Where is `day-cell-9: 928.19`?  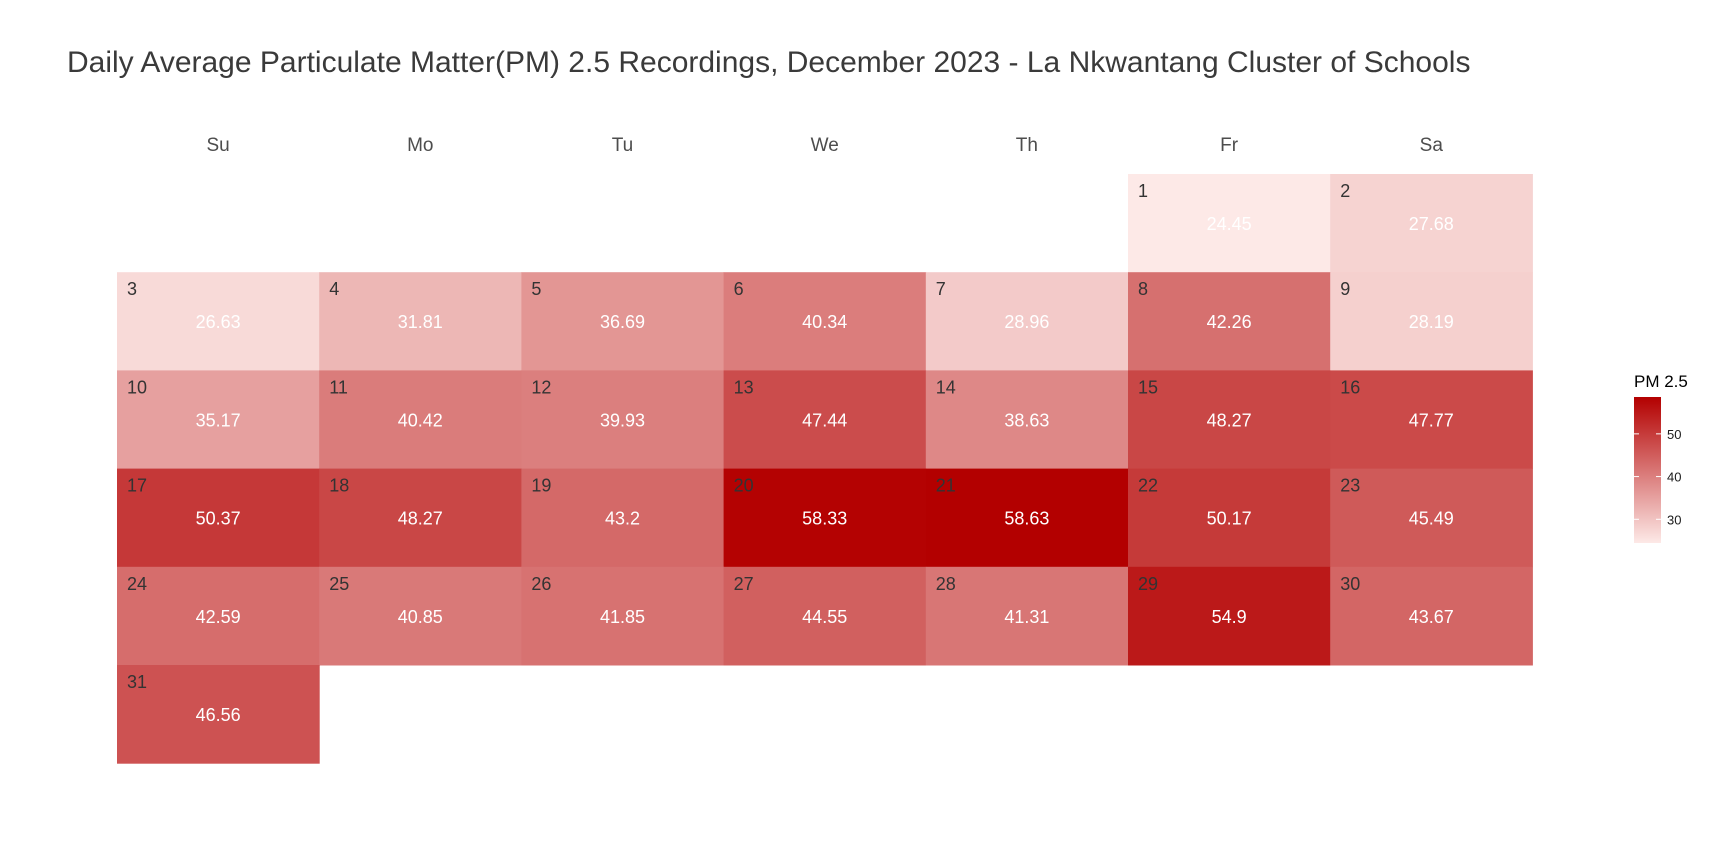
day-cell-9: 928.19 is located at coordinates (1431, 321).